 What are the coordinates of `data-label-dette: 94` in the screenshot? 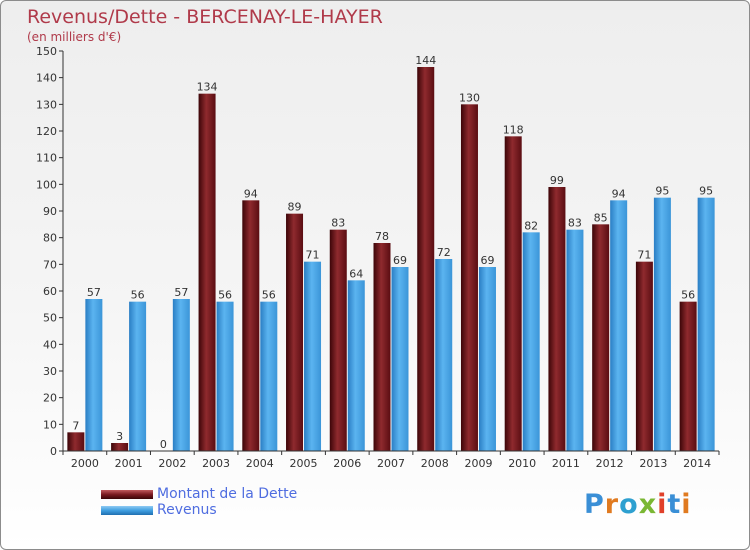 It's located at (251, 193).